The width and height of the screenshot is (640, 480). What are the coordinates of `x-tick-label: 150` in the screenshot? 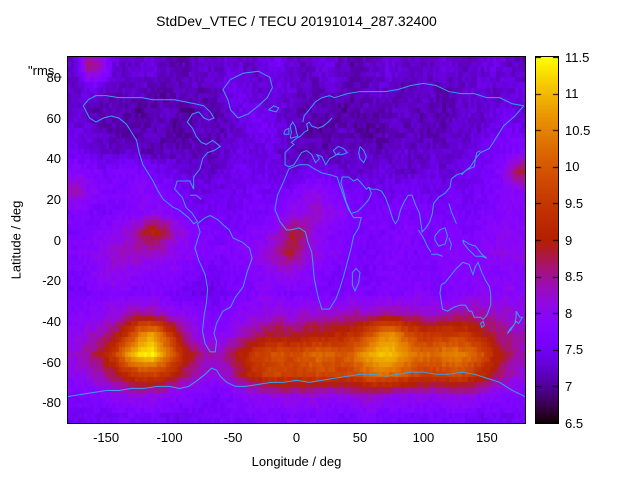 It's located at (487, 437).